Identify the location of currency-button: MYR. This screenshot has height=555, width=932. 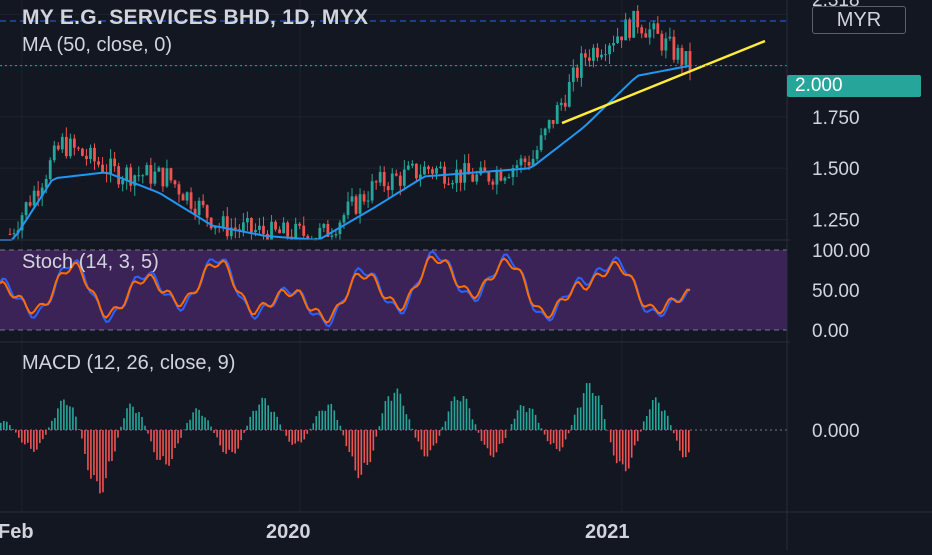
(859, 20).